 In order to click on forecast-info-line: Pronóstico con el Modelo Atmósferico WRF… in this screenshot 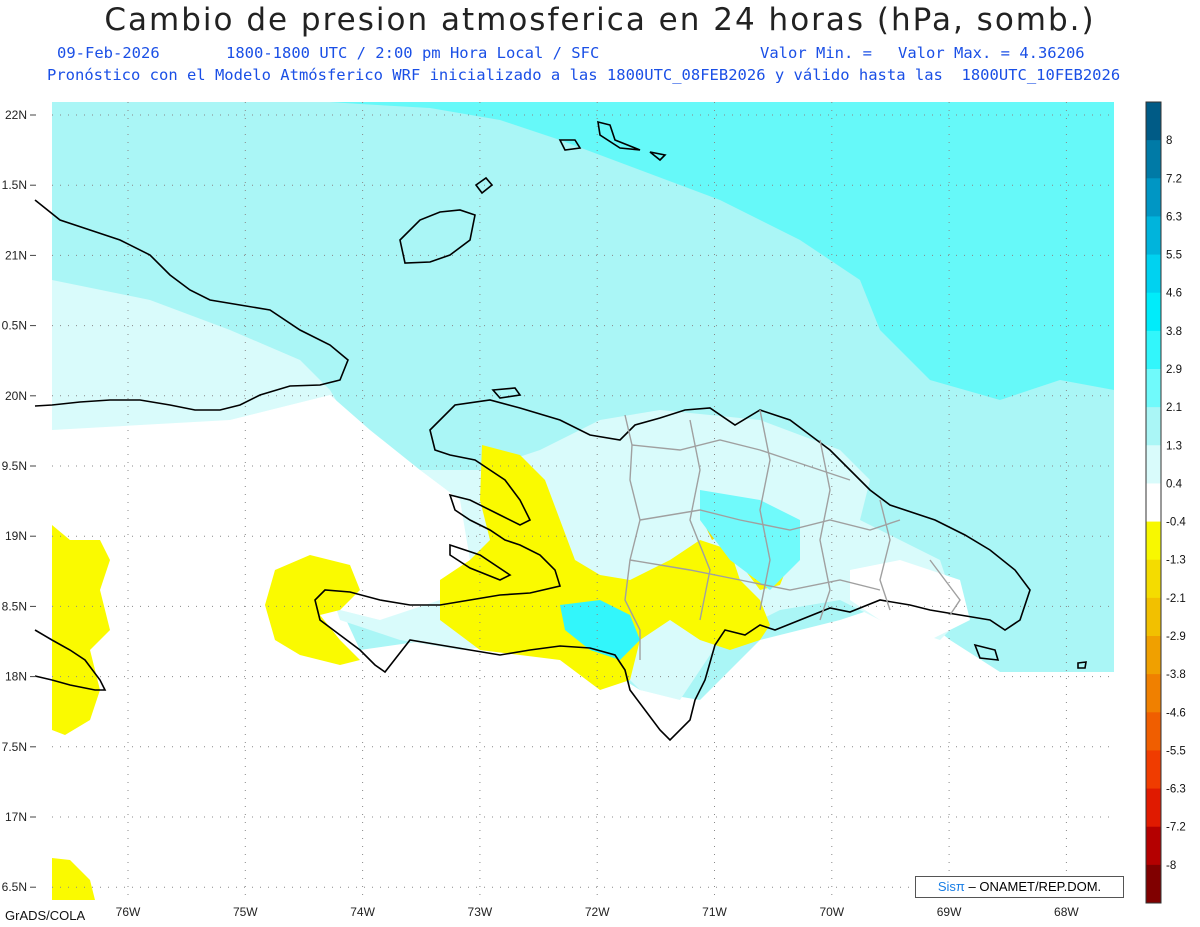, I will do `click(584, 75)`.